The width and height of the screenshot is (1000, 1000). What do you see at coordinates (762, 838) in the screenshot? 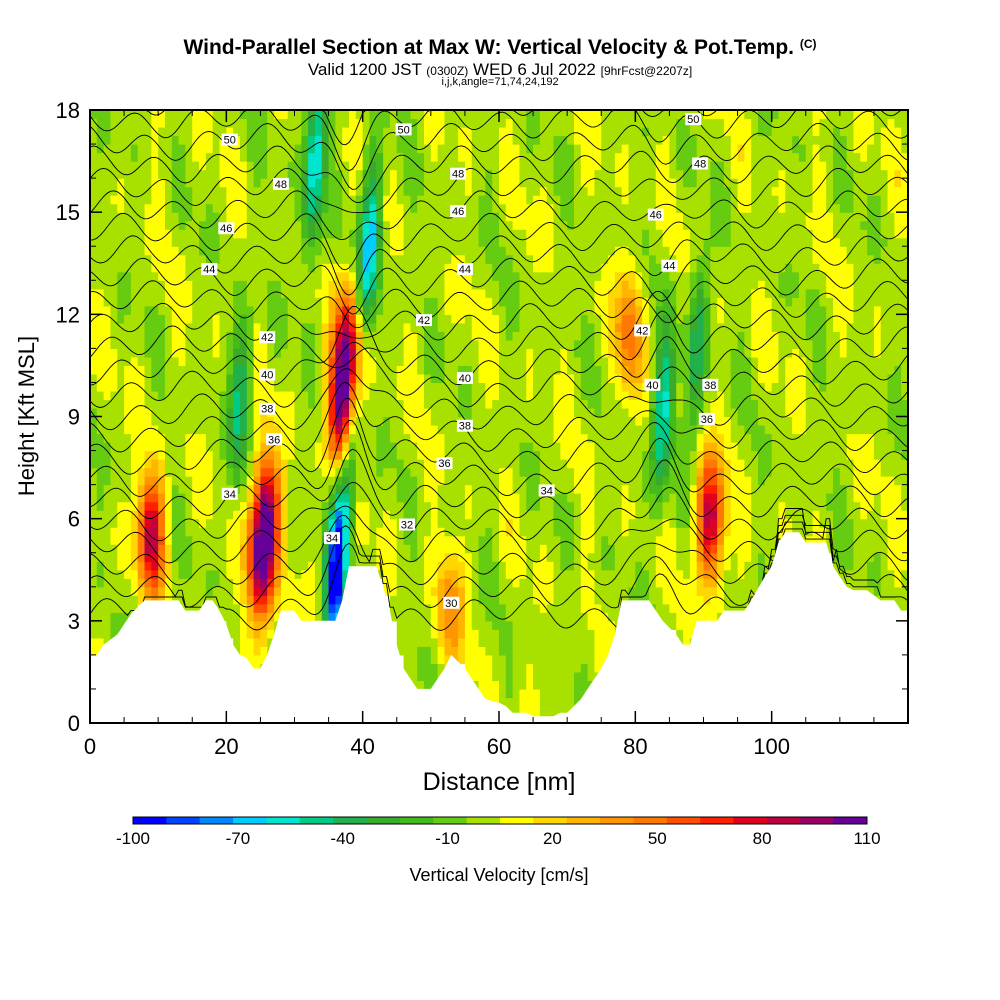
I see `colorbar-tick-label: 80` at bounding box center [762, 838].